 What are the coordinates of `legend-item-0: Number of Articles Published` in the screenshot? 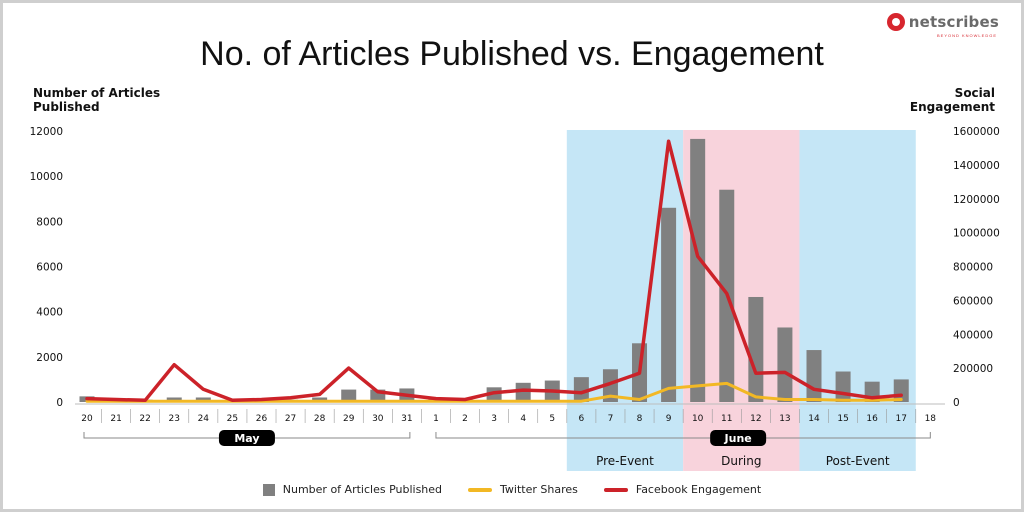 It's located at (352, 489).